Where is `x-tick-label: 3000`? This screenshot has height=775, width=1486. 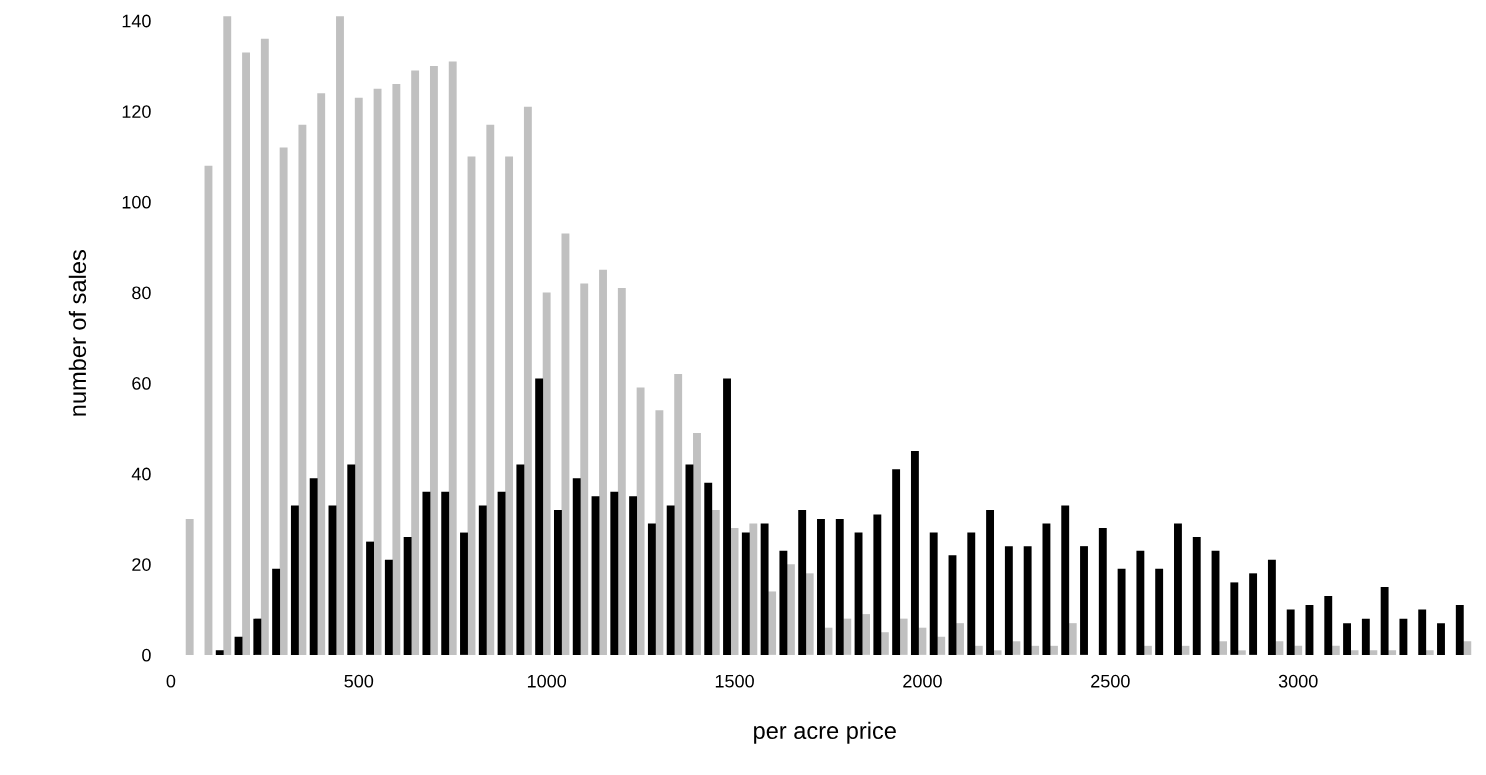
x-tick-label: 3000 is located at coordinates (1298, 681).